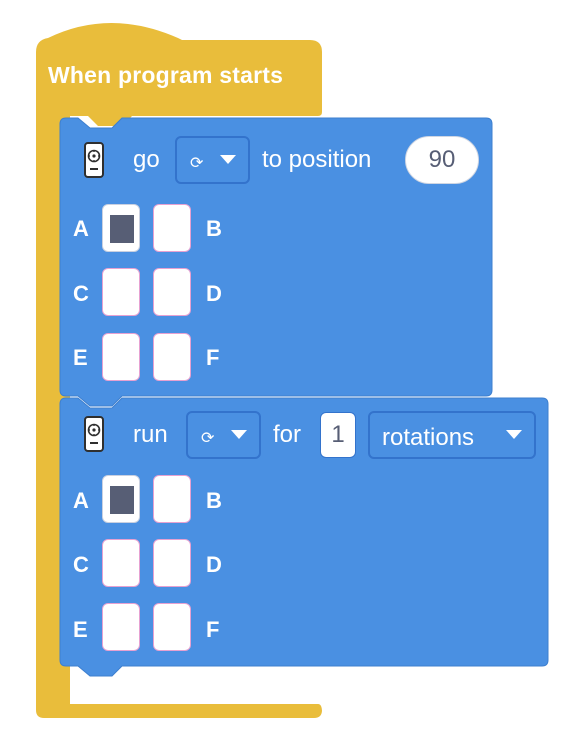  What do you see at coordinates (166, 75) in the screenshot?
I see `hat-block-title: When program starts` at bounding box center [166, 75].